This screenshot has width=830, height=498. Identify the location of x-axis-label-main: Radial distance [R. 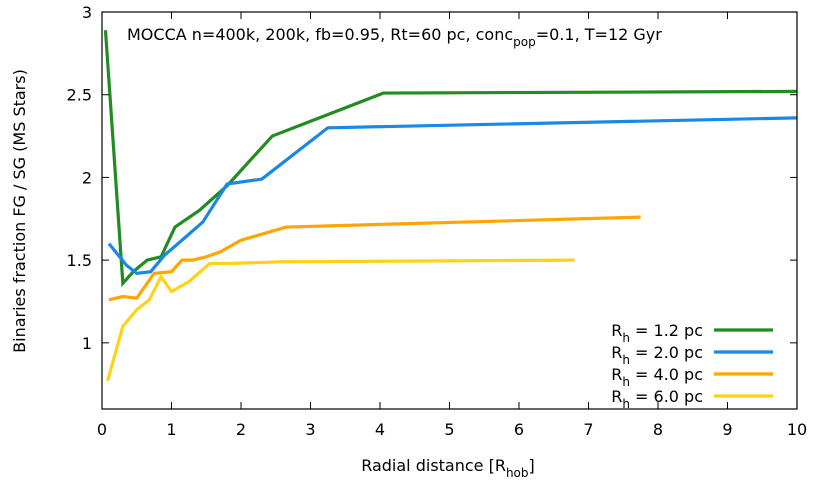
(433, 465).